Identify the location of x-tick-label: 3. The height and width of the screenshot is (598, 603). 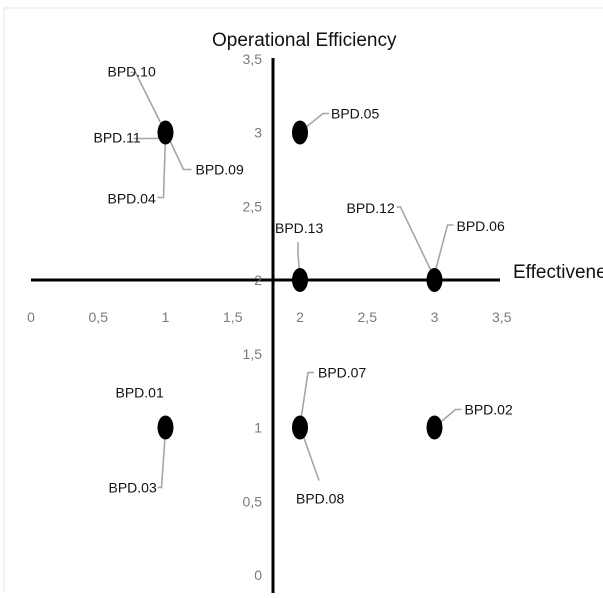
(435, 317).